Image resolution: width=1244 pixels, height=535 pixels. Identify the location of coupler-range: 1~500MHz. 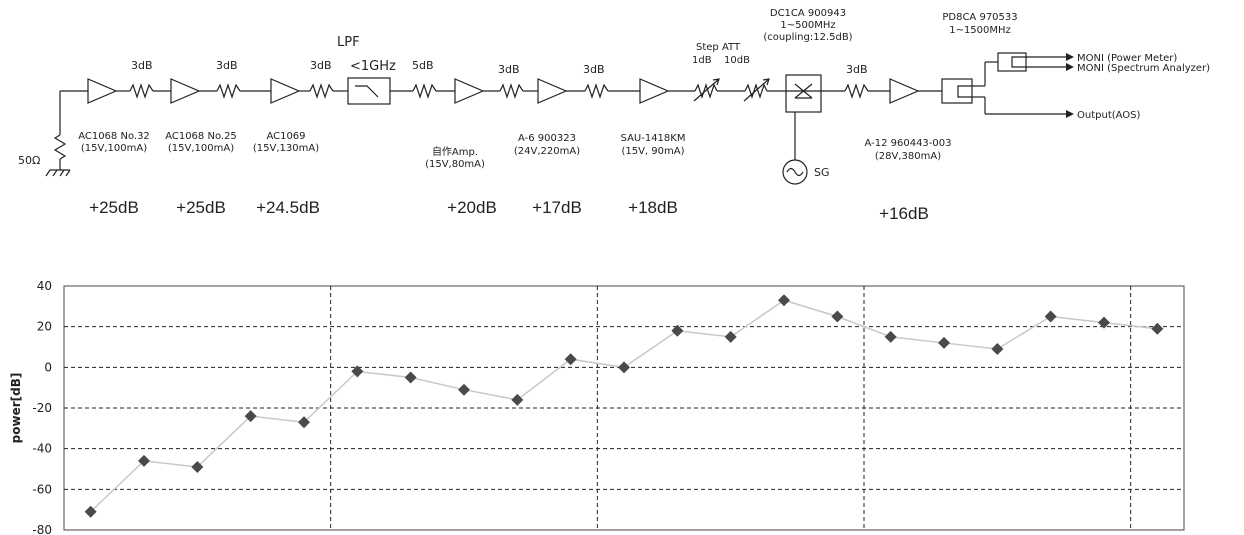
(807, 25).